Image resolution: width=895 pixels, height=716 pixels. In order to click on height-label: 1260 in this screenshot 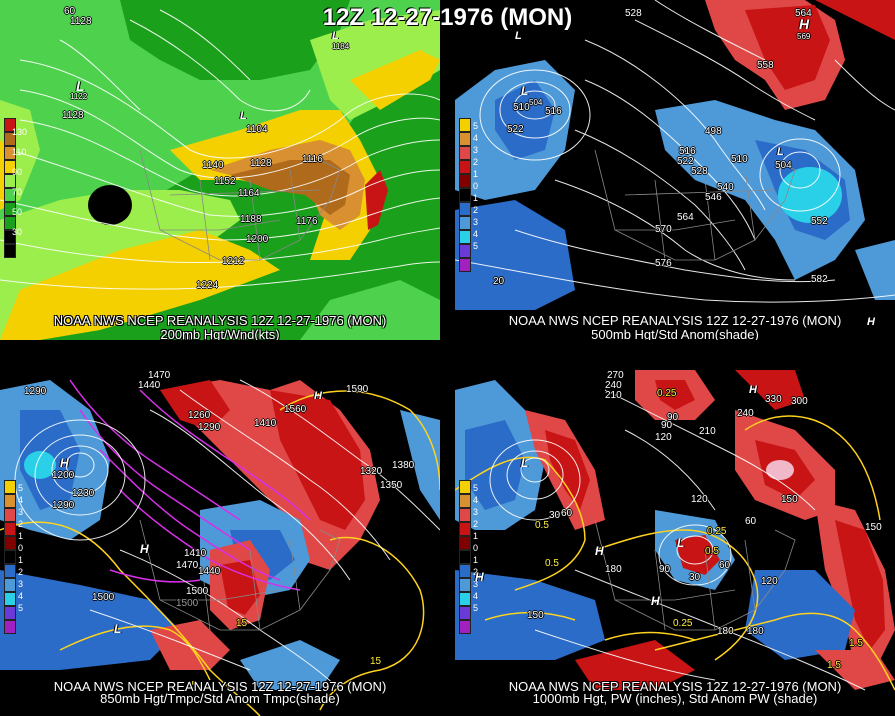, I will do `click(199, 415)`.